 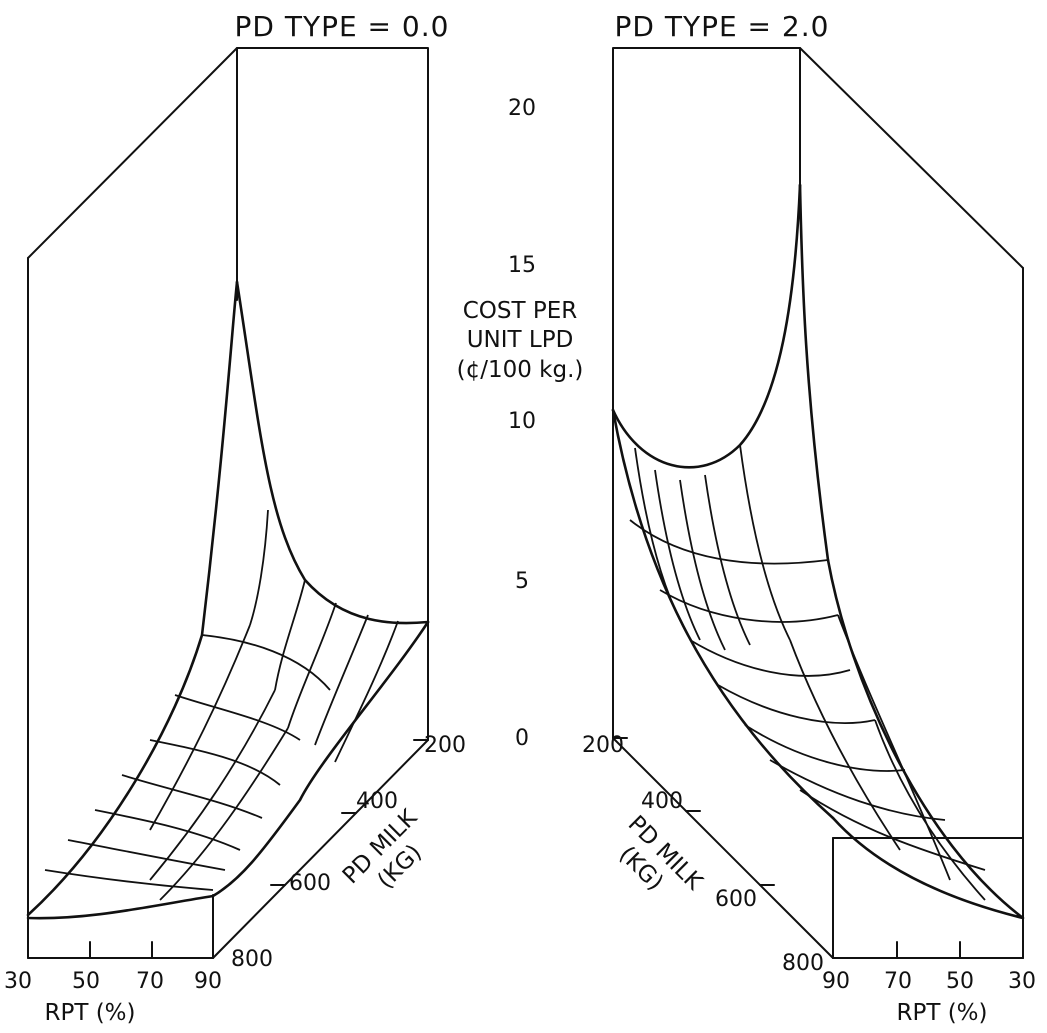 I want to click on right-milk-tick-label: 800, so click(x=803, y=963).